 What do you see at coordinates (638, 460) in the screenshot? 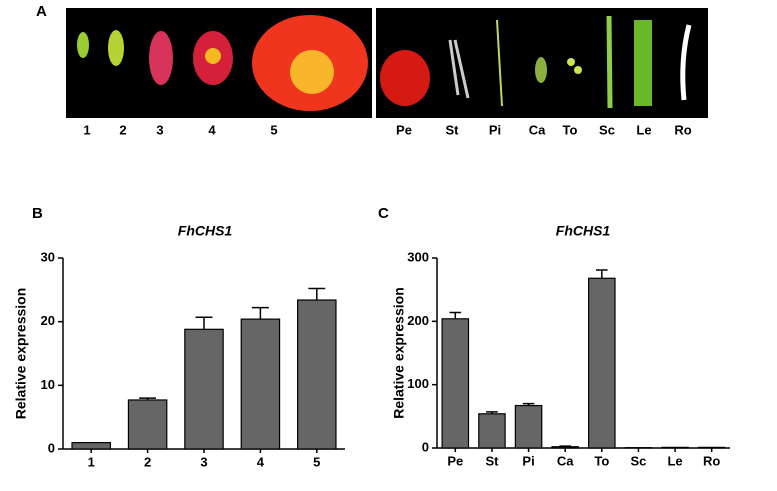
I see `x-tick-label: Sc` at bounding box center [638, 460].